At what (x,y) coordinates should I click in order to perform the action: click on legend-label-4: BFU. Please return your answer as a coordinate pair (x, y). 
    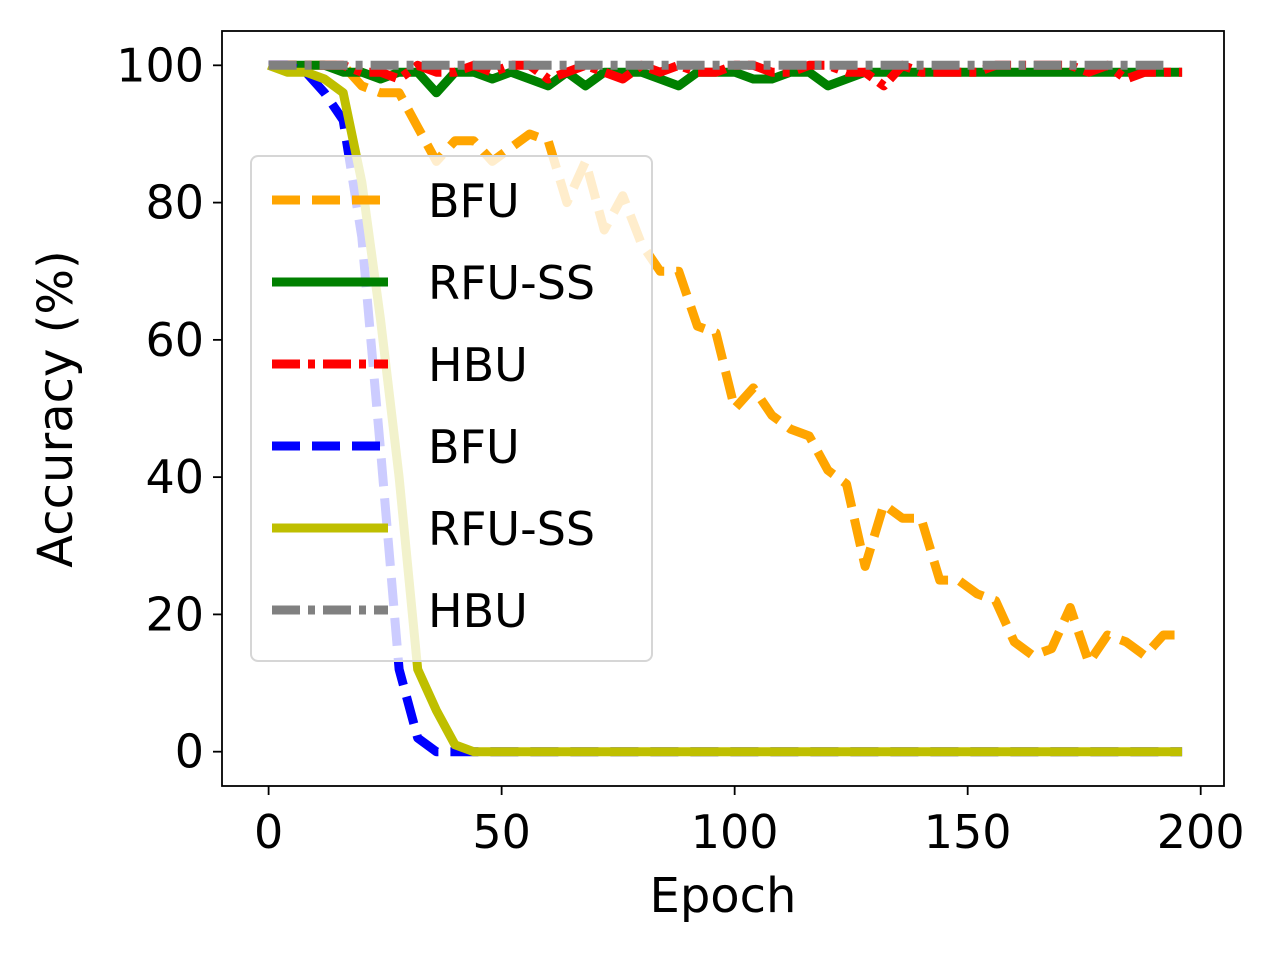
    Looking at the image, I should click on (474, 447).